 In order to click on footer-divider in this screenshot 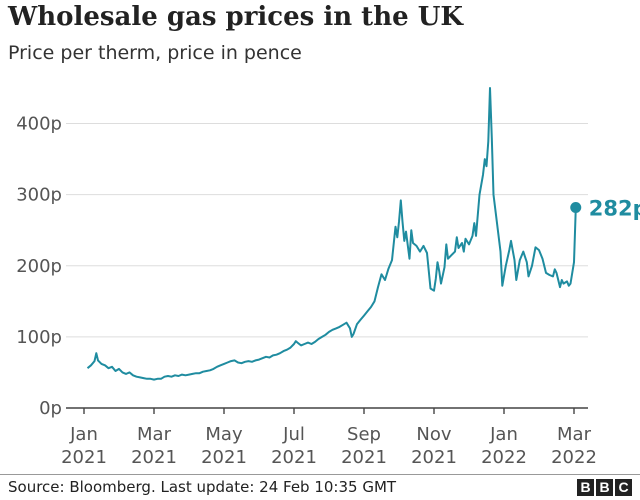, I will do `click(320, 474)`.